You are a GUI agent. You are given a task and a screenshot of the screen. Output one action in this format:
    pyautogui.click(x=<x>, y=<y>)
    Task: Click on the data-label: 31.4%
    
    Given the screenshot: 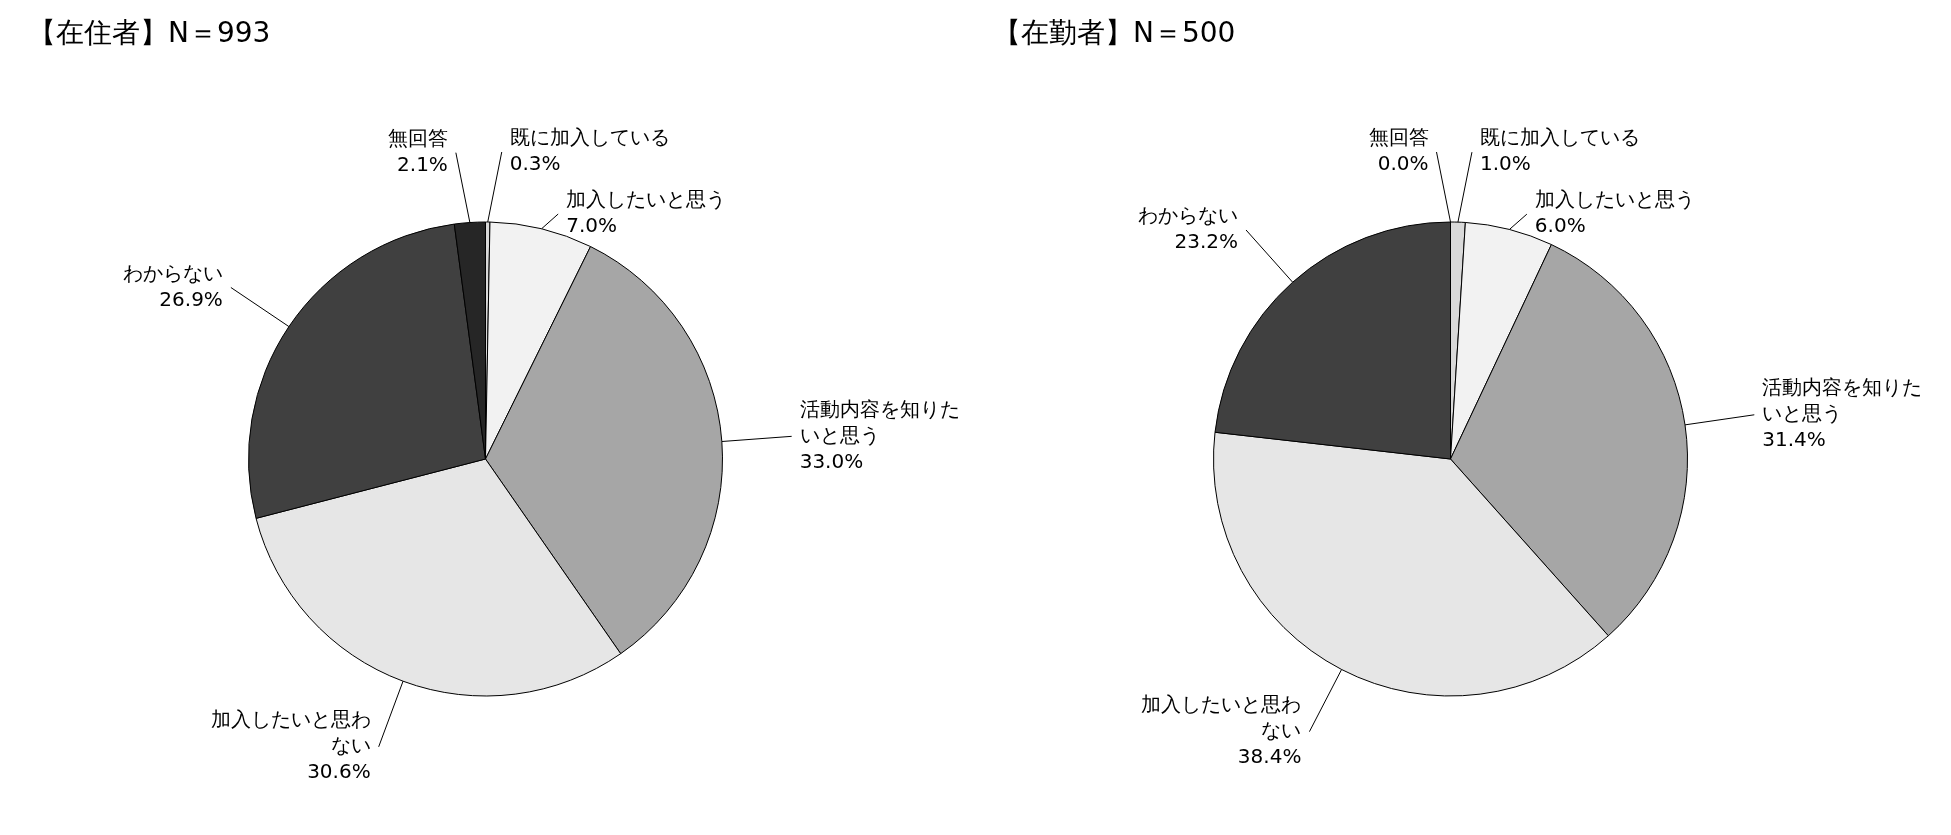 What is the action you would take?
    pyautogui.click(x=1794, y=438)
    